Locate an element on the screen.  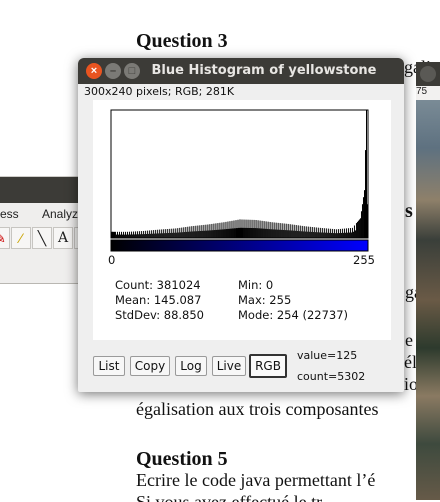
doc-line-ecrire: Ecrire le code java permettant l’é is located at coordinates (256, 480).